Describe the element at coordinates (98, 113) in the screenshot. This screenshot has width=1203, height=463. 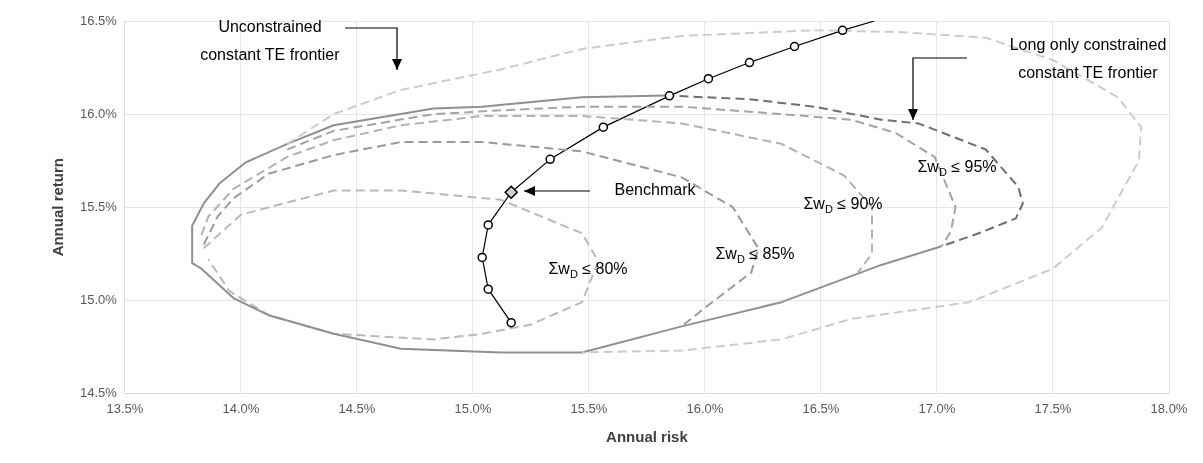
I see `y-tick-label: 16.0%` at that location.